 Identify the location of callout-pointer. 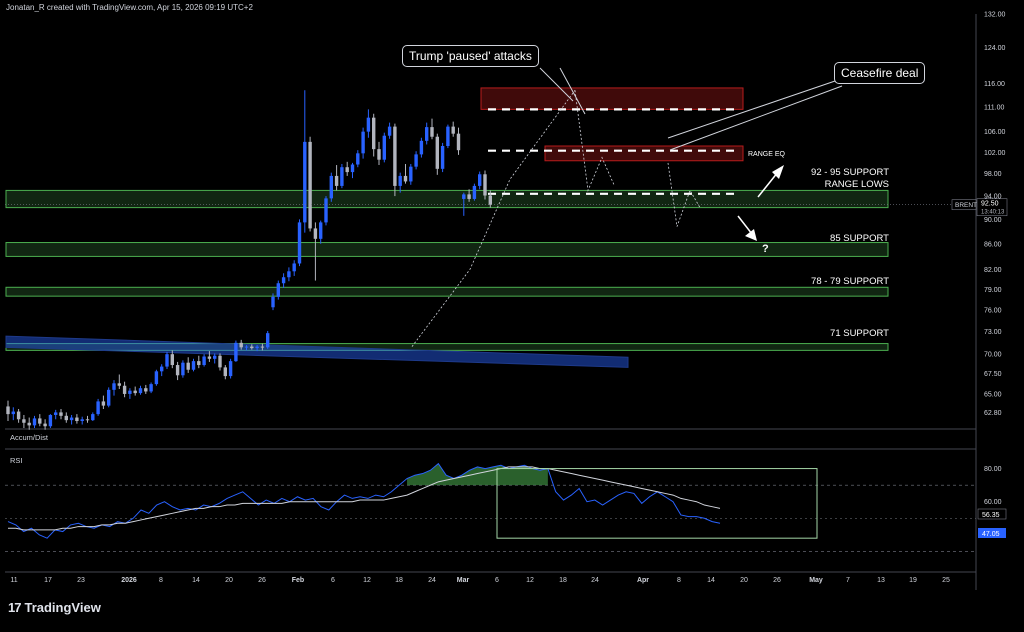
(753, 109).